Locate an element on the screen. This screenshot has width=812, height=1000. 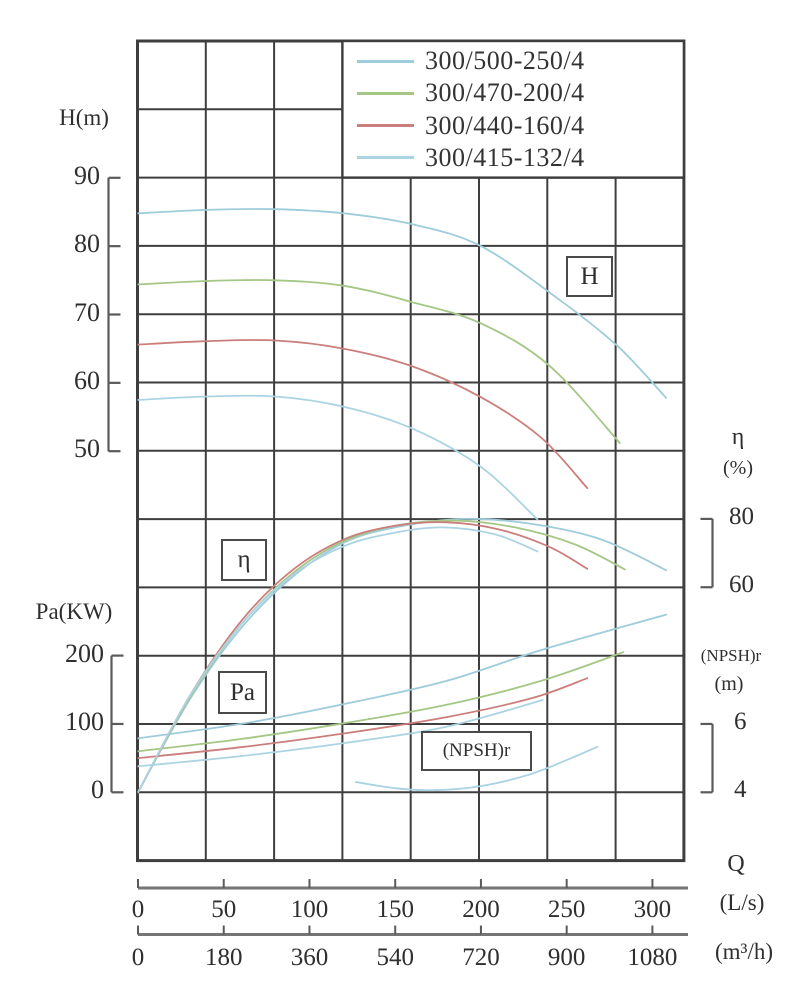
h-curve-300/500-250/4 is located at coordinates (402, 303).